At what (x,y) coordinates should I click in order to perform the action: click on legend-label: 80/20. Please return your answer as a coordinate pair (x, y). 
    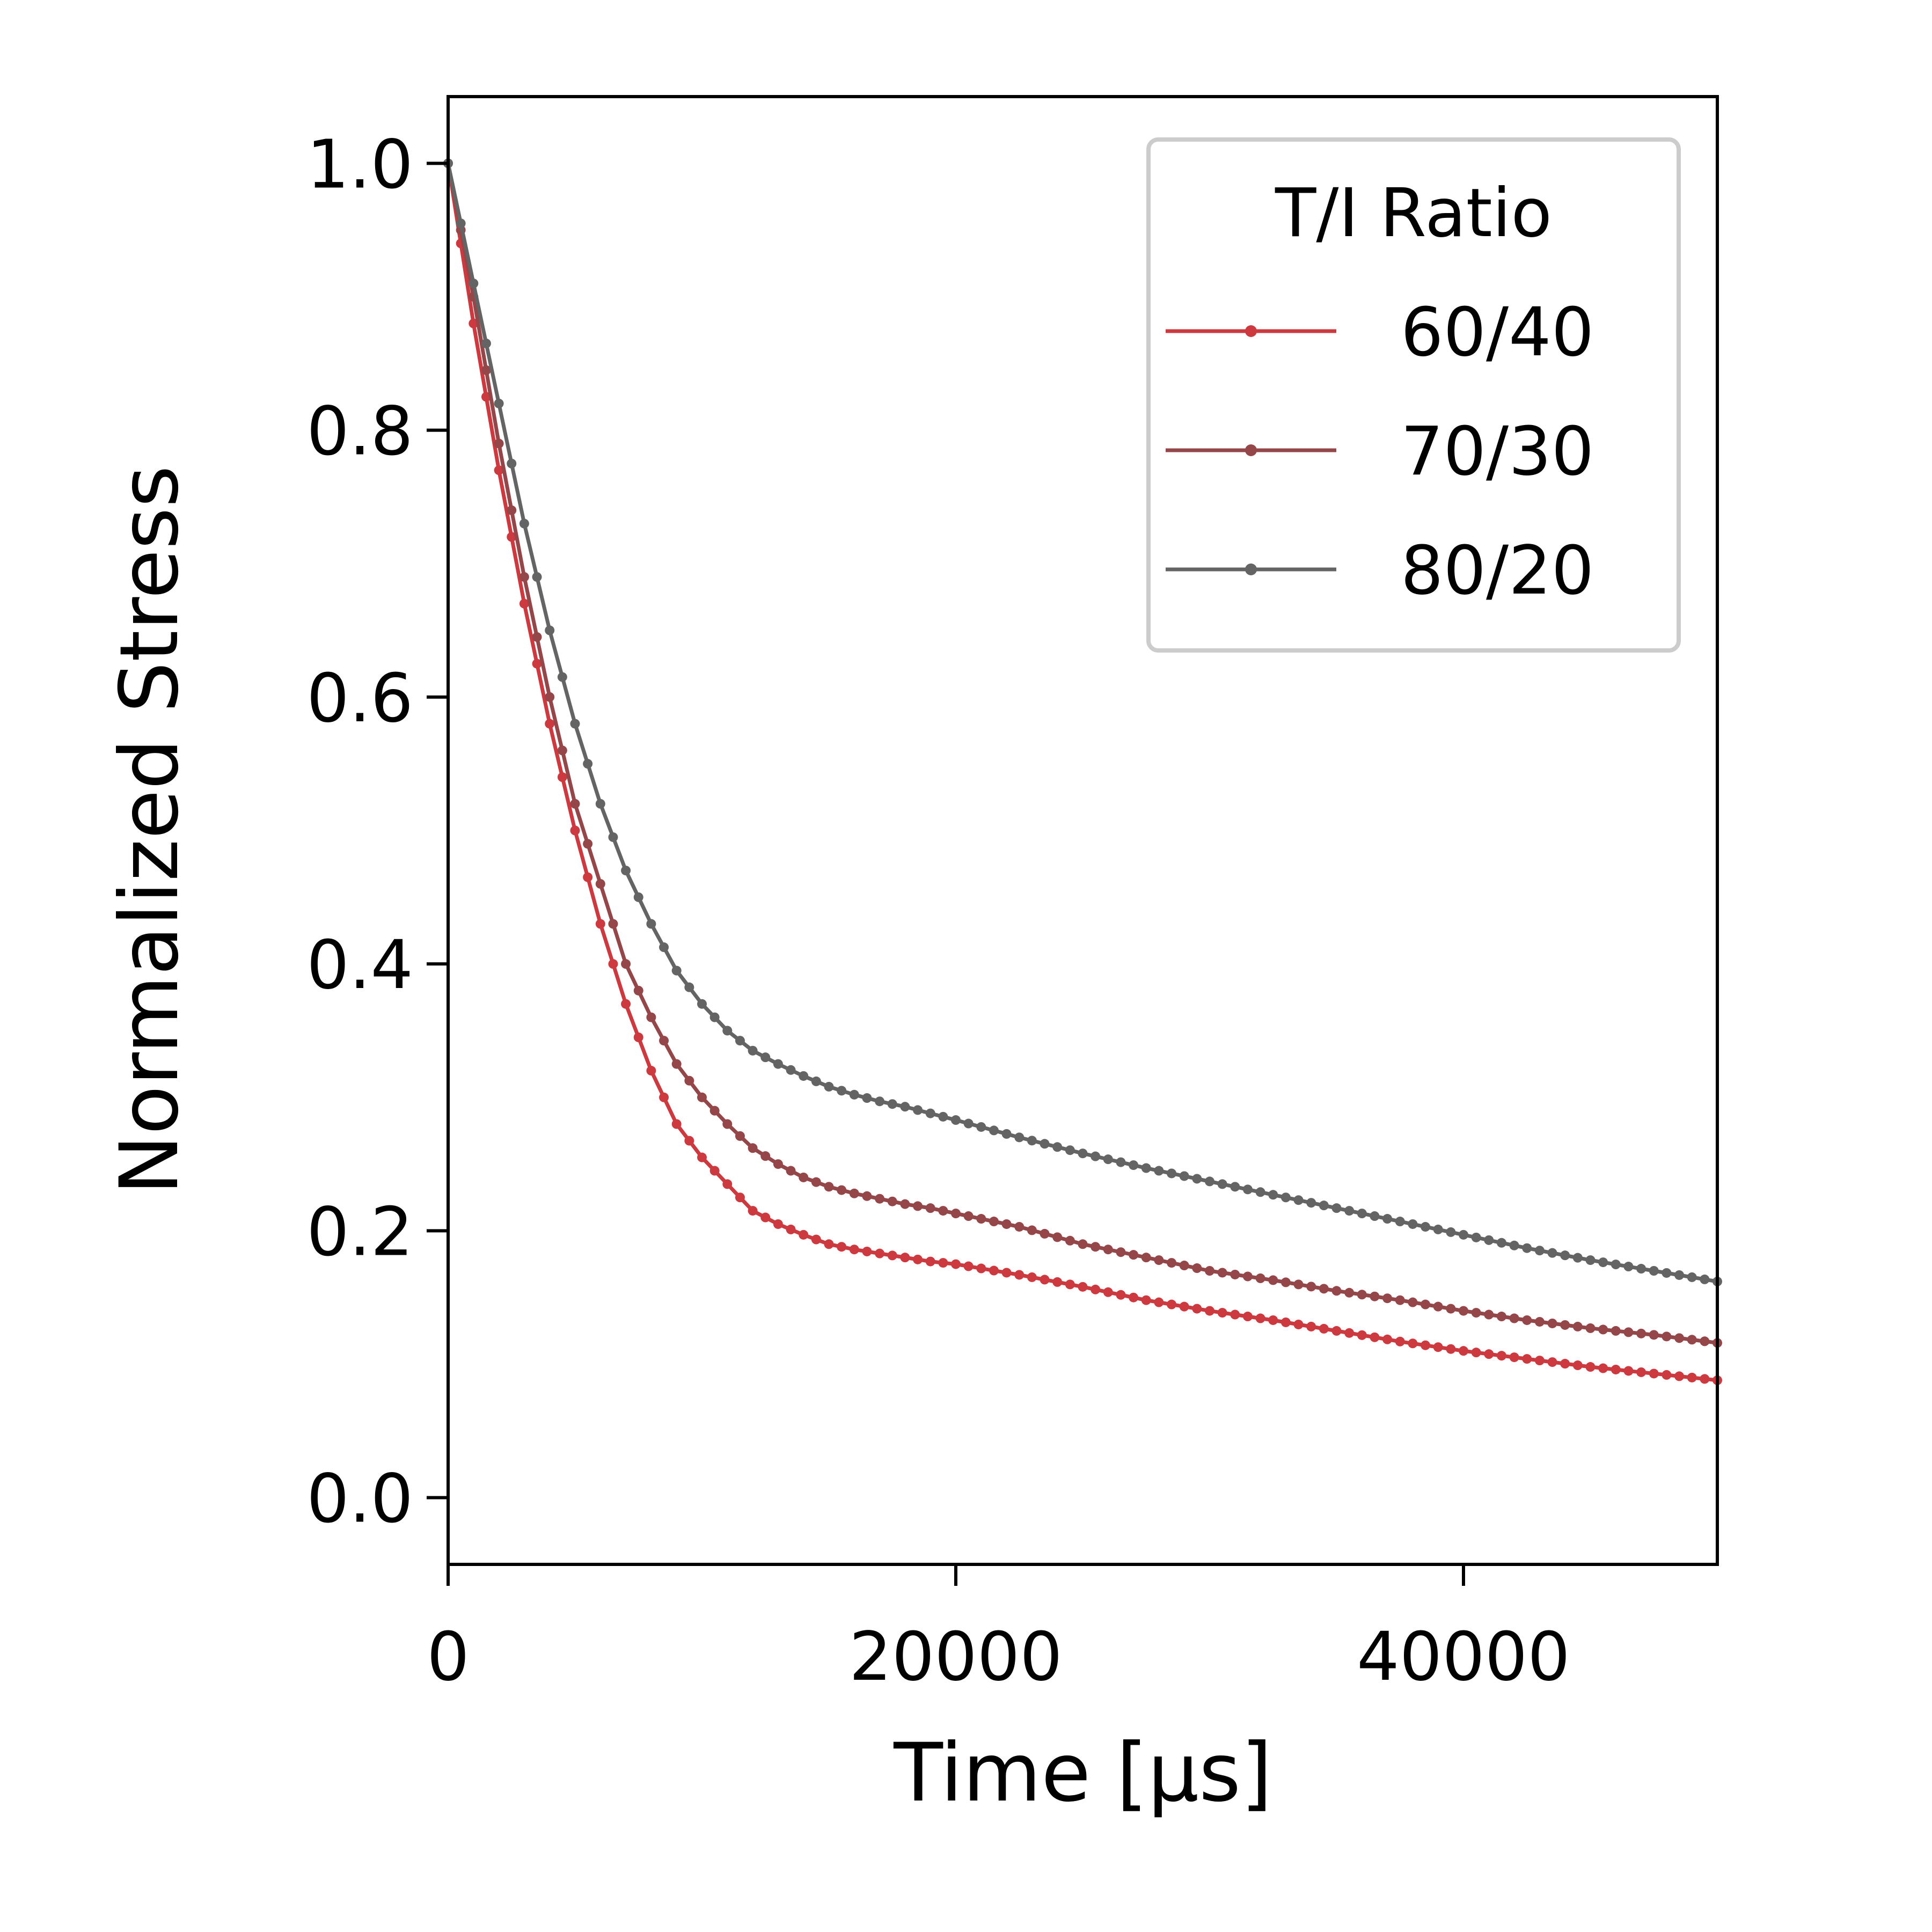
    Looking at the image, I should click on (1497, 571).